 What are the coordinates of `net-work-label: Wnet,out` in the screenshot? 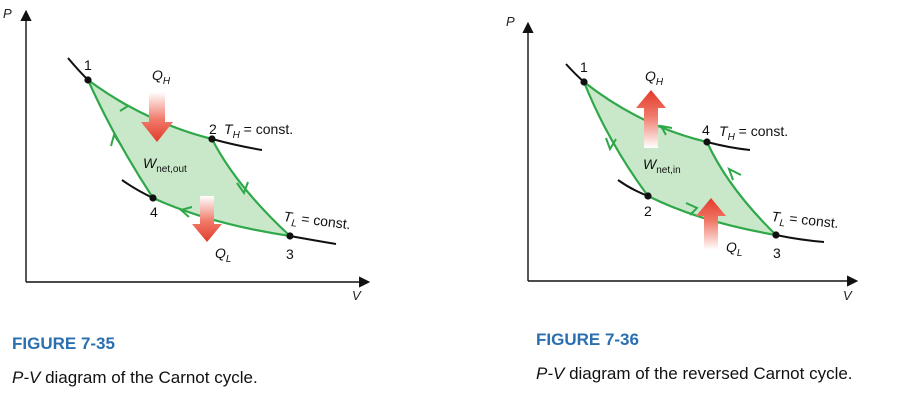 It's located at (165, 165).